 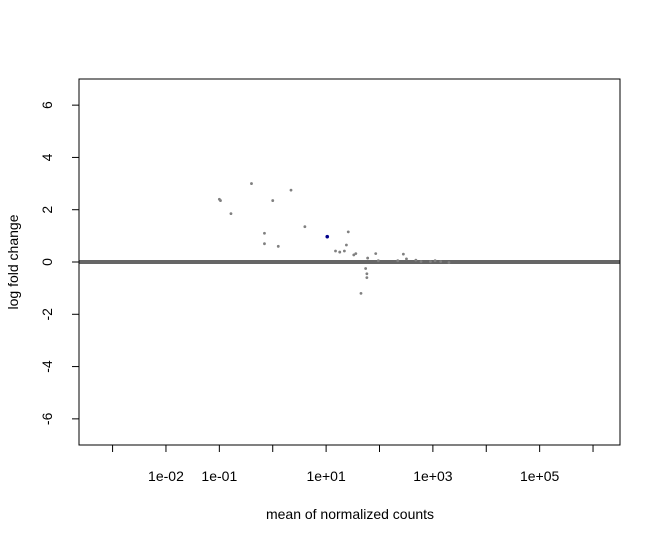 What do you see at coordinates (47, 262) in the screenshot?
I see `y-tick-label: 0` at bounding box center [47, 262].